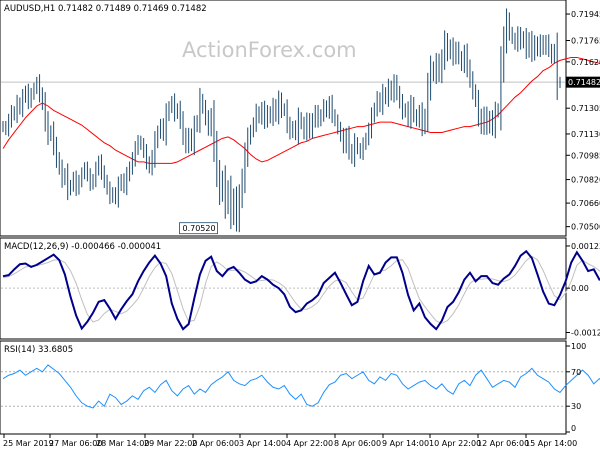 The image size is (600, 450). I want to click on low-marker-box, so click(198, 228).